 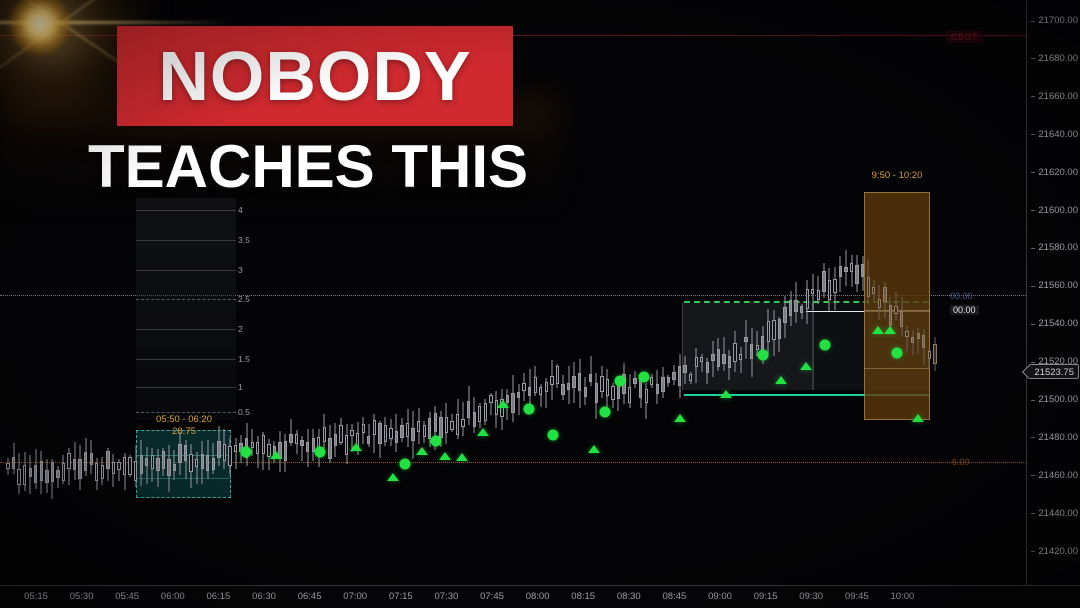 What do you see at coordinates (186, 412) in the screenshot?
I see `subpane-gridline-0p5` at bounding box center [186, 412].